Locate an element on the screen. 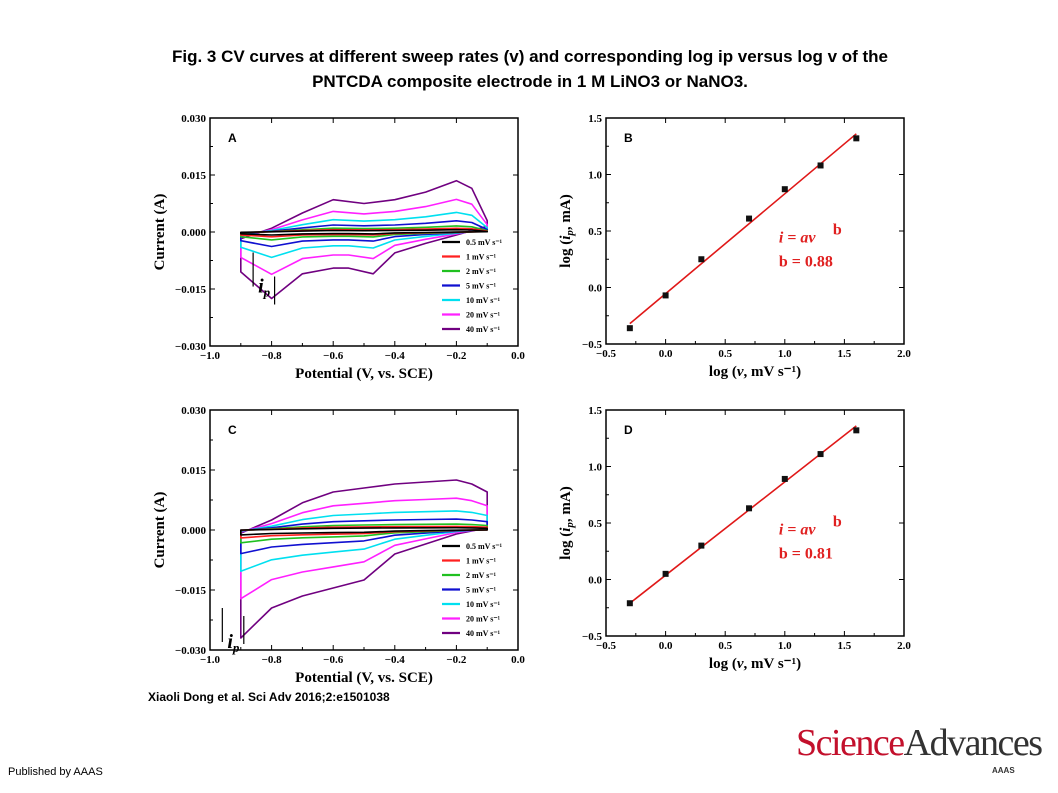 The height and width of the screenshot is (793, 1058). legend-label: 5 mV s⁻¹ is located at coordinates (481, 590).